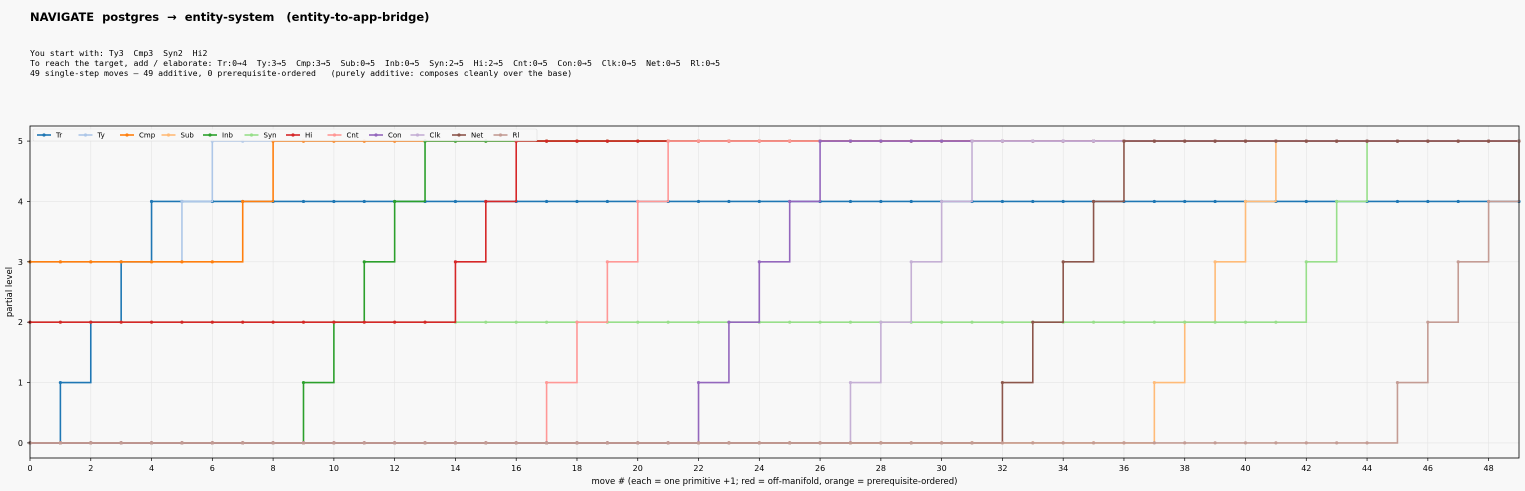 Image resolution: width=1525 pixels, height=491 pixels. What do you see at coordinates (138, 136) in the screenshot?
I see `legend-item-cmp: Cmp` at bounding box center [138, 136].